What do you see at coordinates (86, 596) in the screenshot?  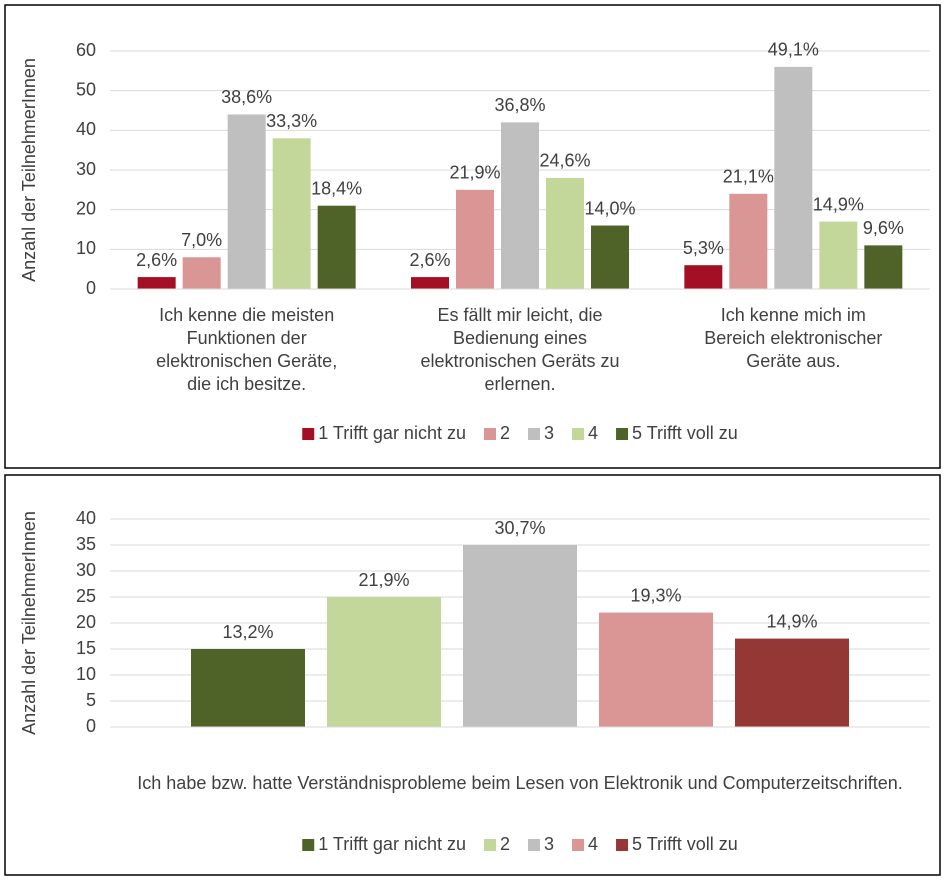 I see `y-tick-label: 25` at bounding box center [86, 596].